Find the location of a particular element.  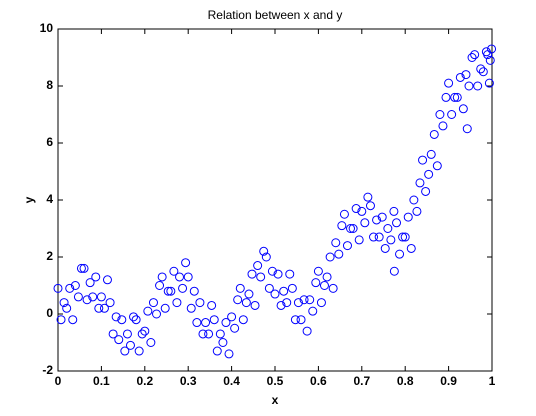

x-tick-label: 0.5 is located at coordinates (275, 381).